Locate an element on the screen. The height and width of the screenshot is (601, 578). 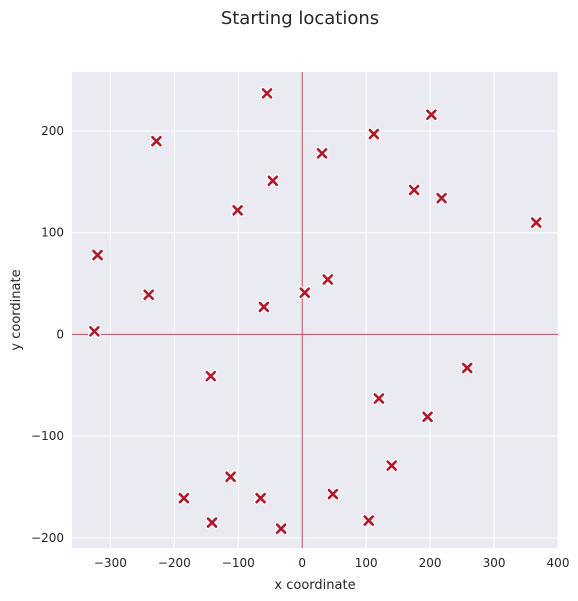
y-tick-label: −200 is located at coordinates (47, 538).